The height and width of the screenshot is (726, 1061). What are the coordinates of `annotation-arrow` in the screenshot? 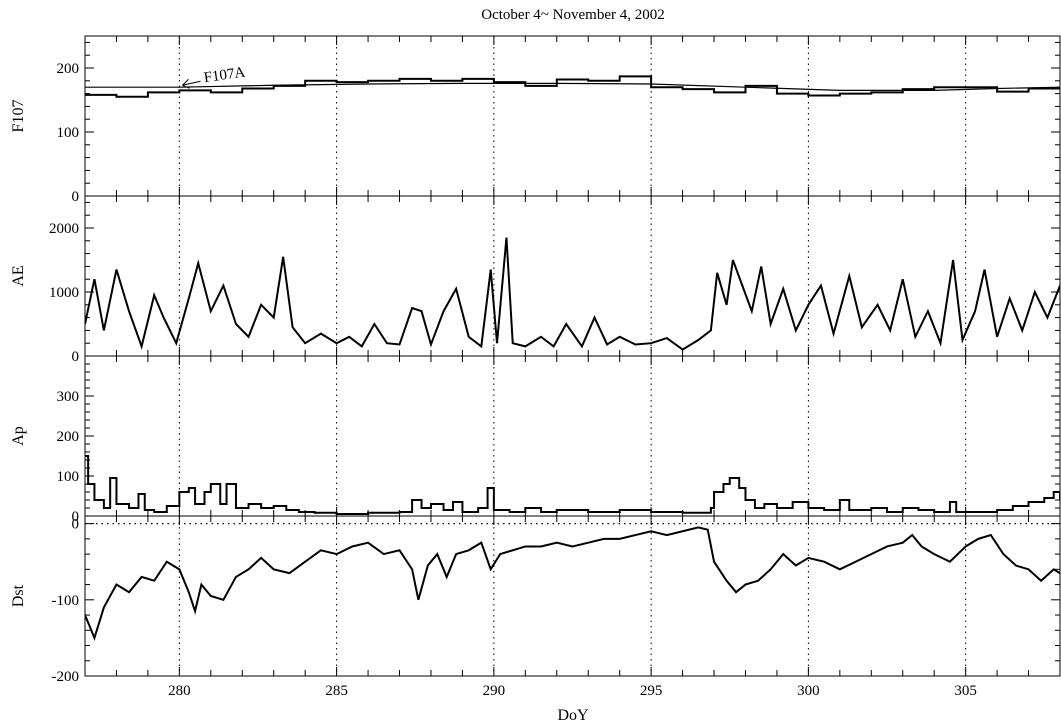 It's located at (191, 83).